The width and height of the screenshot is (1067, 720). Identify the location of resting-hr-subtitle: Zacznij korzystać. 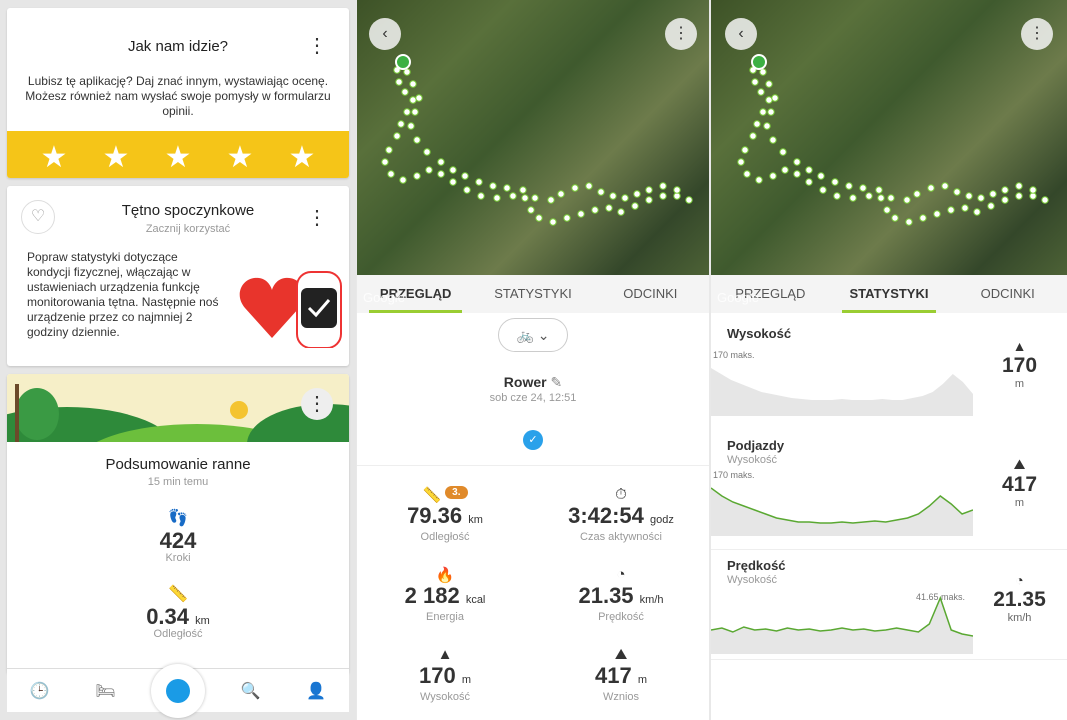
(188, 229).